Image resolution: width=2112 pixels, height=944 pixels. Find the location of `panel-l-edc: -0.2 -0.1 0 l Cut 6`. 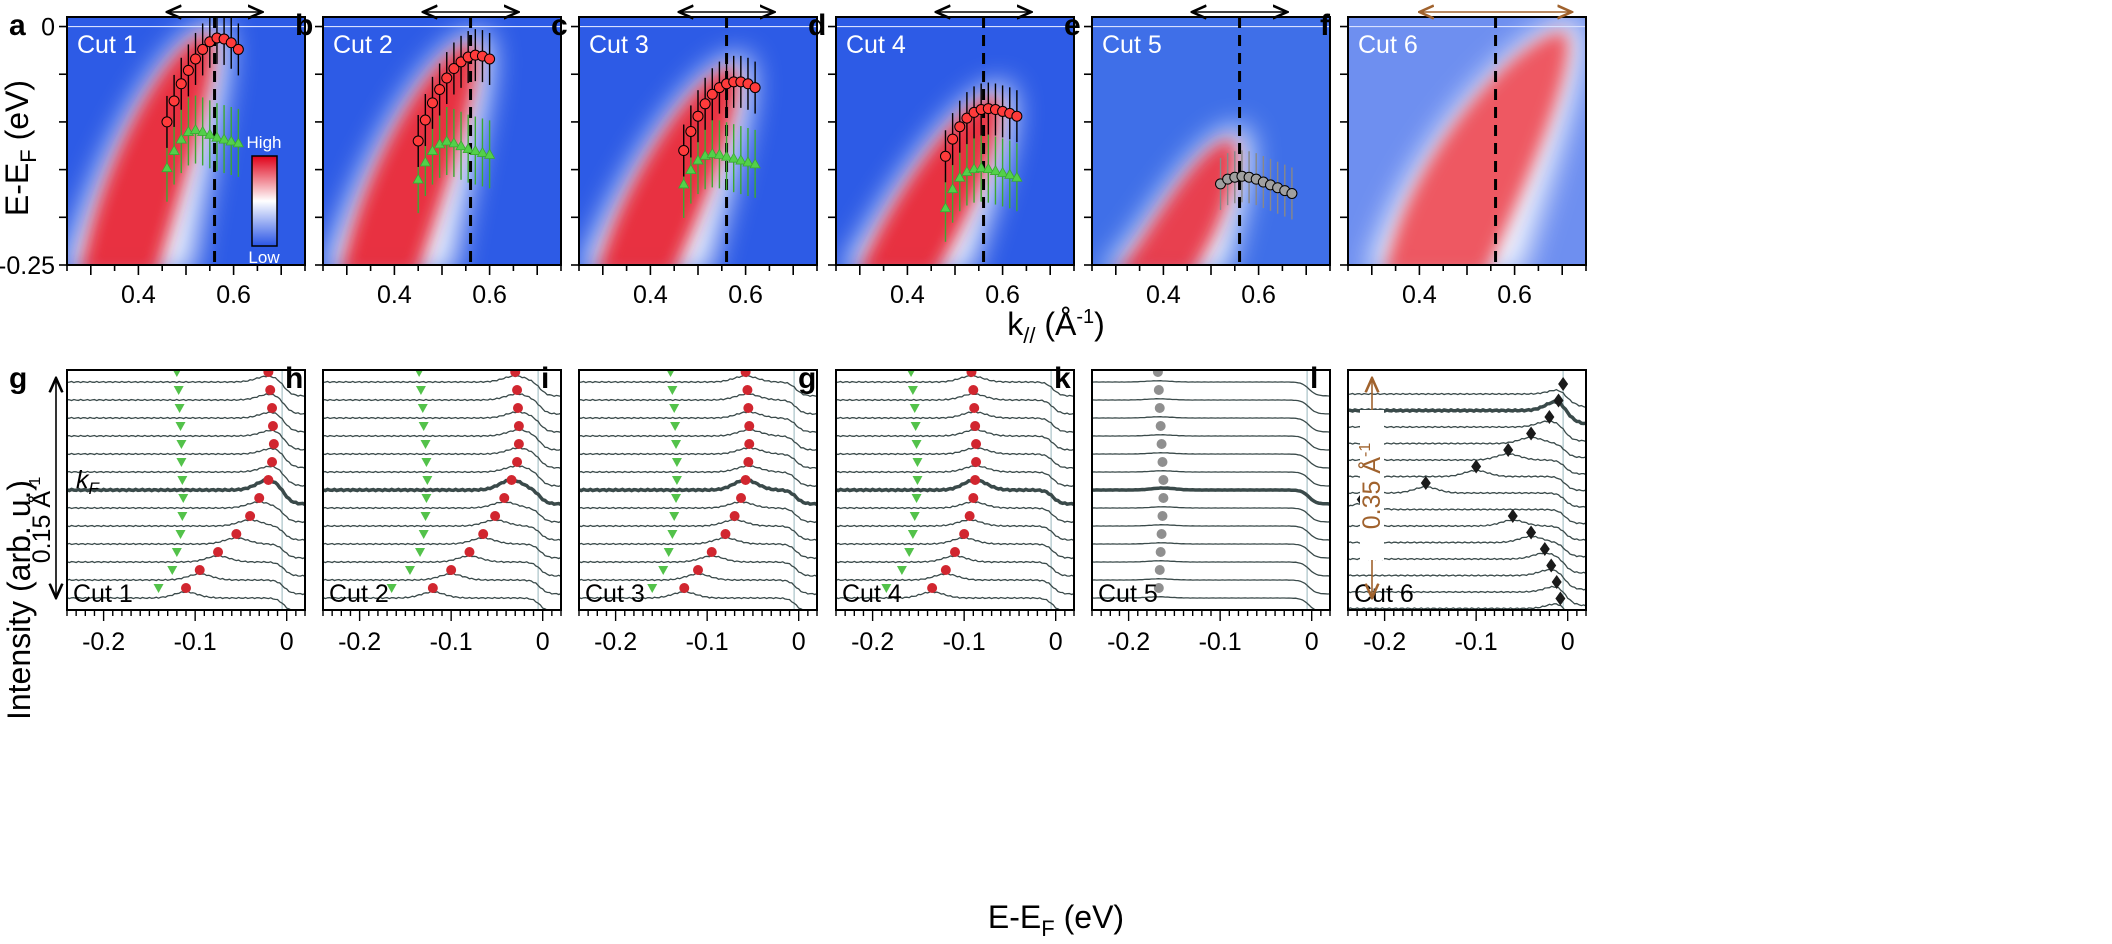

panel-l-edc: -0.2 -0.1 0 l Cut 6 is located at coordinates (1448, 509).